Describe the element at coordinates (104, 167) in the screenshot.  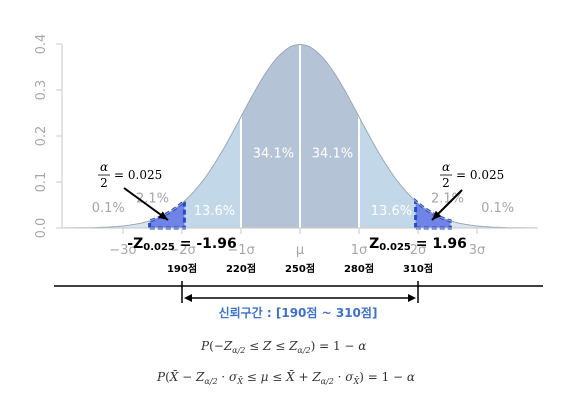
I see `left-alpha-numer: α` at that location.